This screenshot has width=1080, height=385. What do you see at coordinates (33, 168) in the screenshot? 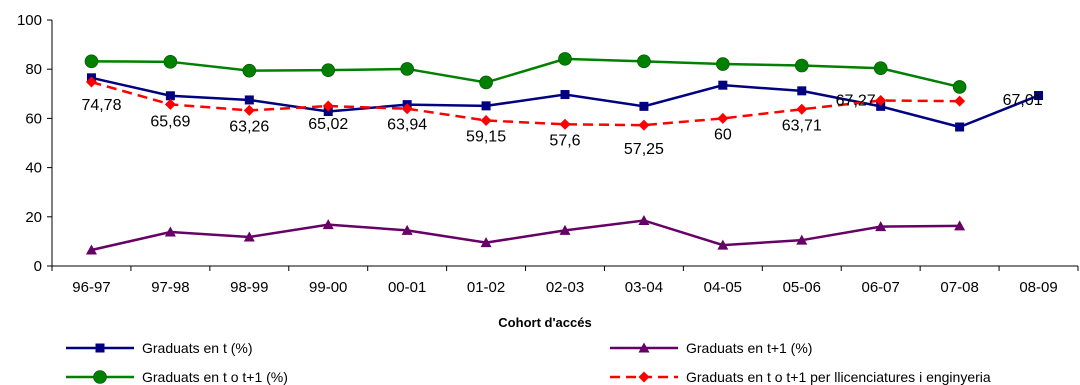
I see `y-tick-label: 40` at bounding box center [33, 168].